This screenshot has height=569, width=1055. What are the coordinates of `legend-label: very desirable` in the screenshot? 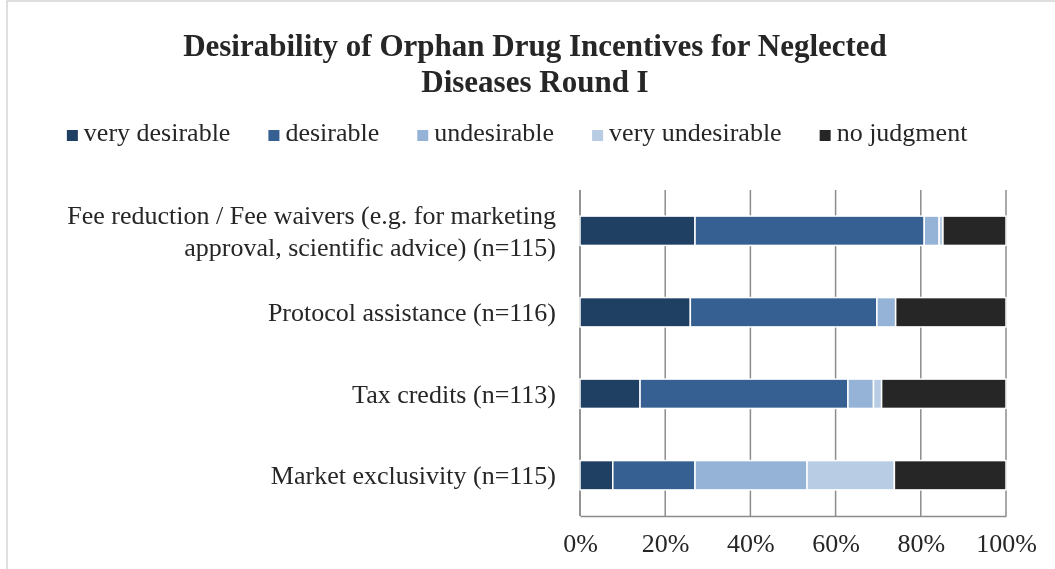 It's located at (157, 132).